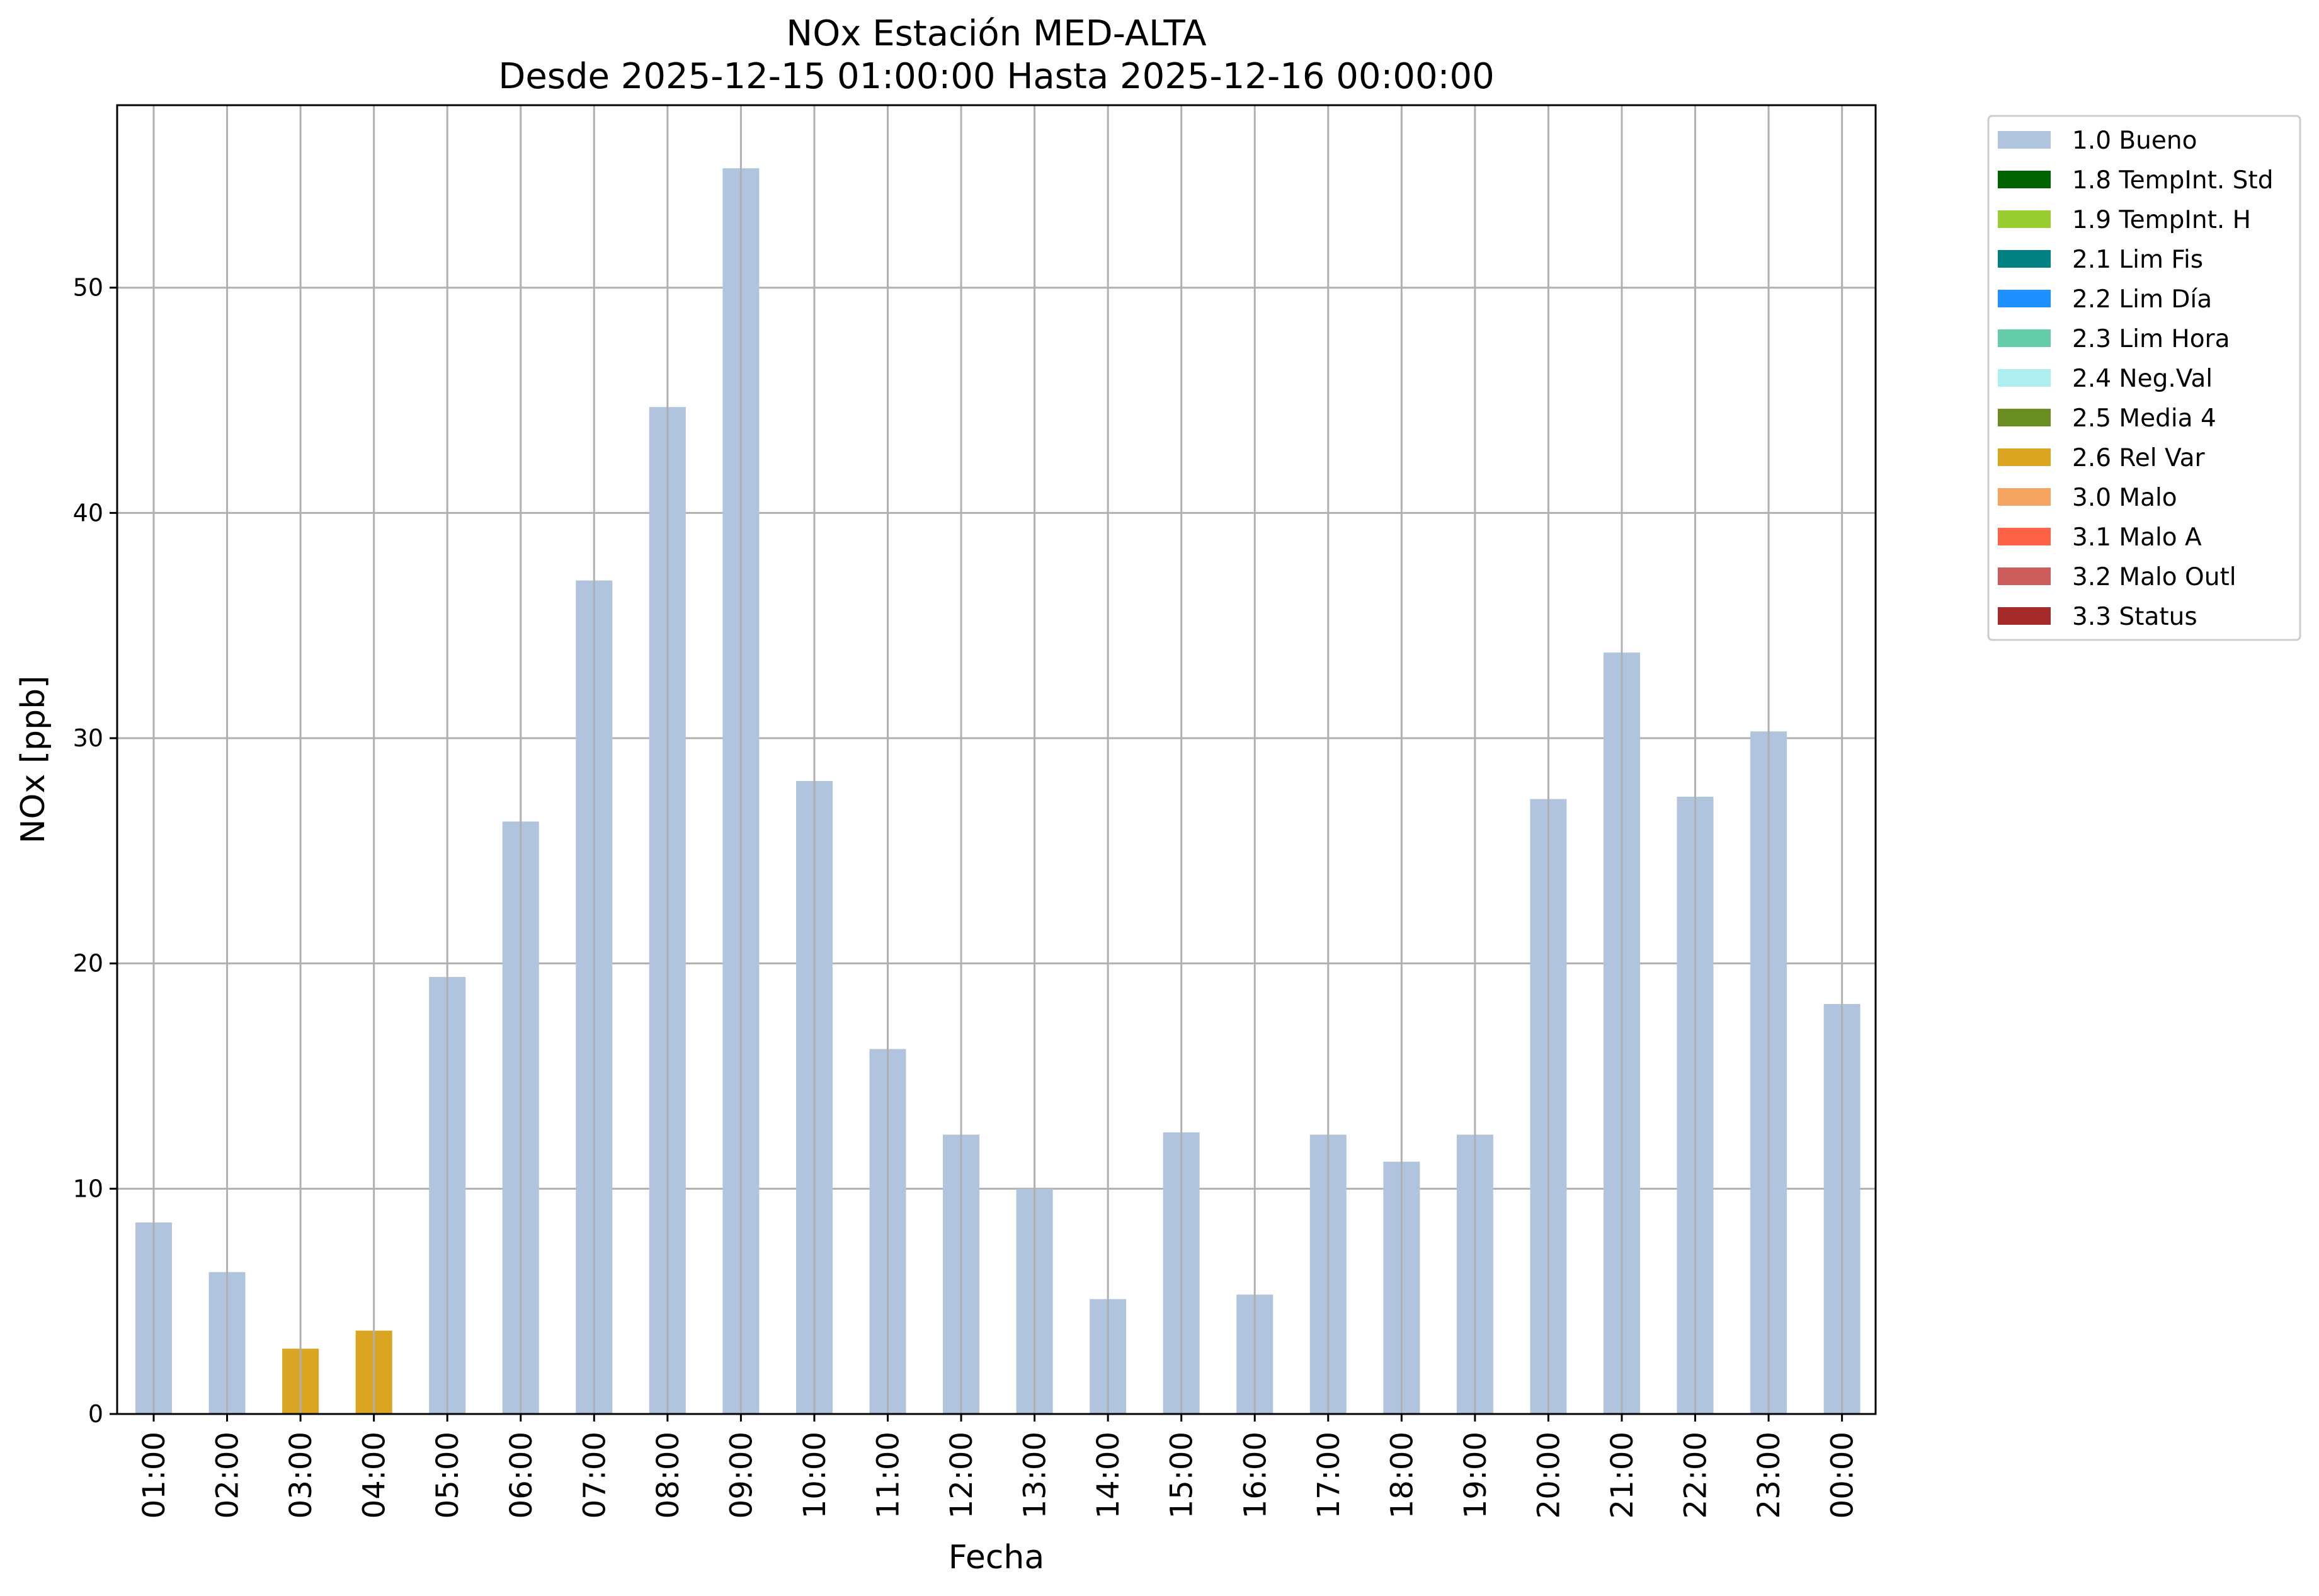 The width and height of the screenshot is (2319, 1596). Describe the element at coordinates (1035, 1475) in the screenshot. I see `x-tick-label: 13:00` at that location.